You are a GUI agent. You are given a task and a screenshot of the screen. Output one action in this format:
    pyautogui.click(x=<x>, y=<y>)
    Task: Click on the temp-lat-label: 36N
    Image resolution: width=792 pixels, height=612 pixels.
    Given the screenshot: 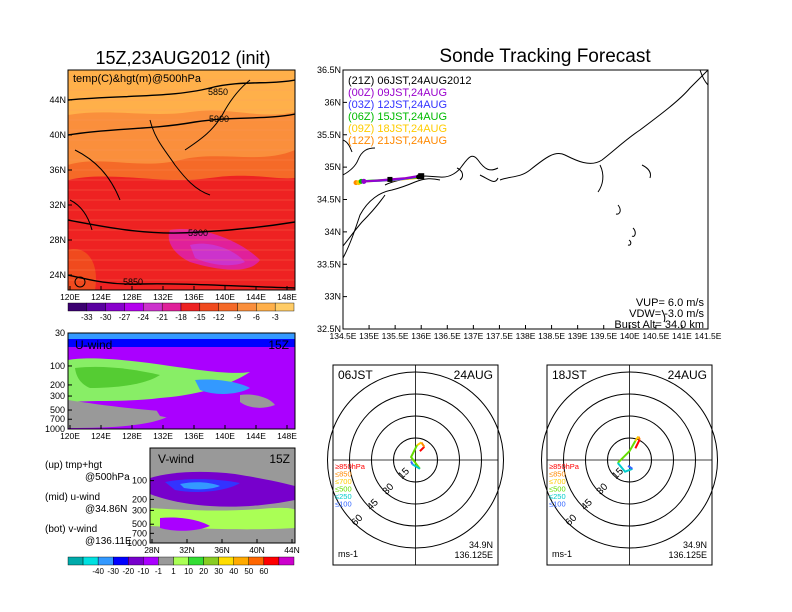 What is the action you would take?
    pyautogui.click(x=57, y=170)
    